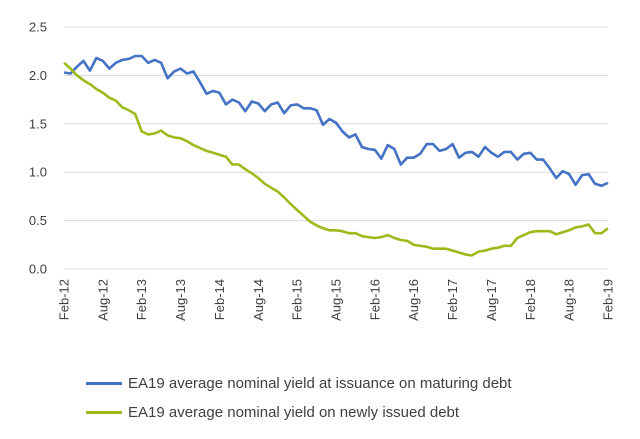 The image size is (640, 439). I want to click on x-tick-label: Feb-15, so click(297, 299).